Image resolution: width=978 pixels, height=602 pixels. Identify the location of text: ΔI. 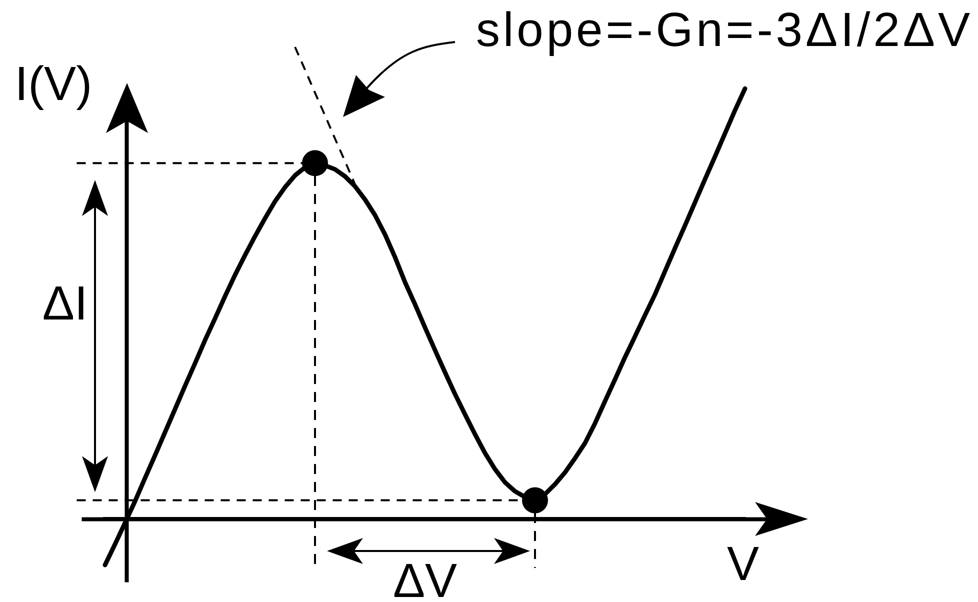
(65, 304).